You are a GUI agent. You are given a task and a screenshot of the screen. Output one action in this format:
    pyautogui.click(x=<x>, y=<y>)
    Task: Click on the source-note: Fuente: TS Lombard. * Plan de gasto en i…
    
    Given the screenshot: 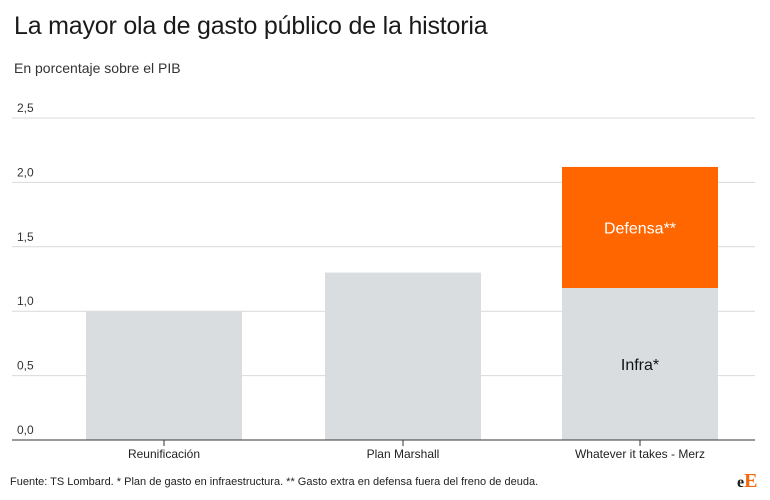 What is the action you would take?
    pyautogui.click(x=274, y=482)
    